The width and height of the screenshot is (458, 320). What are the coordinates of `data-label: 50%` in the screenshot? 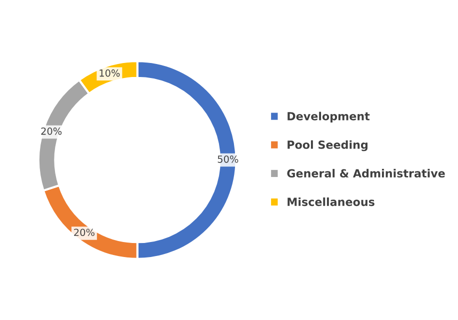 It's located at (228, 159).